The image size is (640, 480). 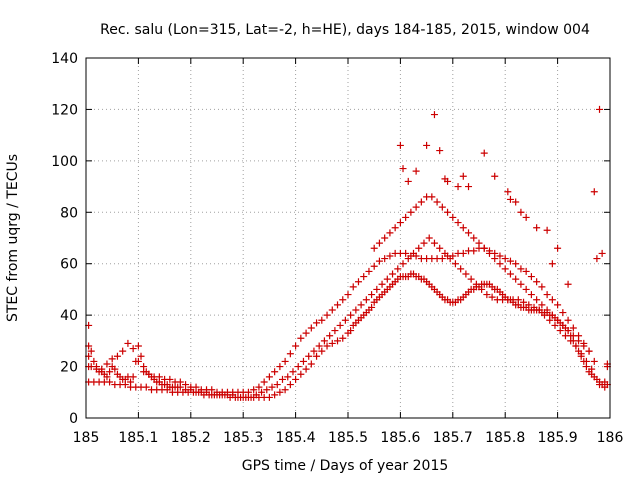 What do you see at coordinates (69, 316) in the screenshot?
I see `y-tick-label: 40` at bounding box center [69, 316].